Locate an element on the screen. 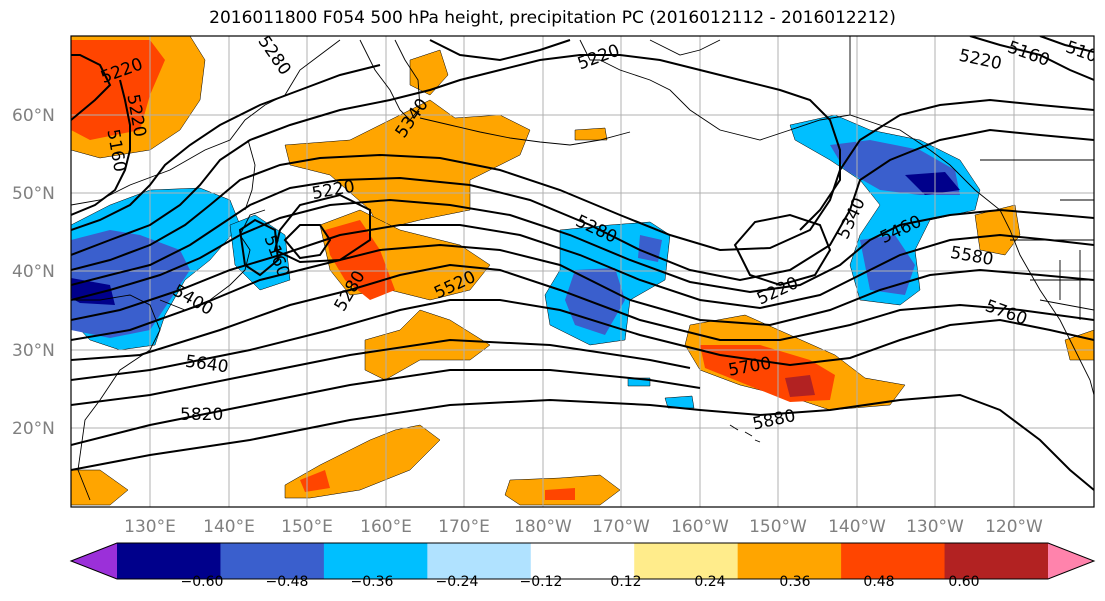  colorbar-extend-high is located at coordinates (1071, 561).